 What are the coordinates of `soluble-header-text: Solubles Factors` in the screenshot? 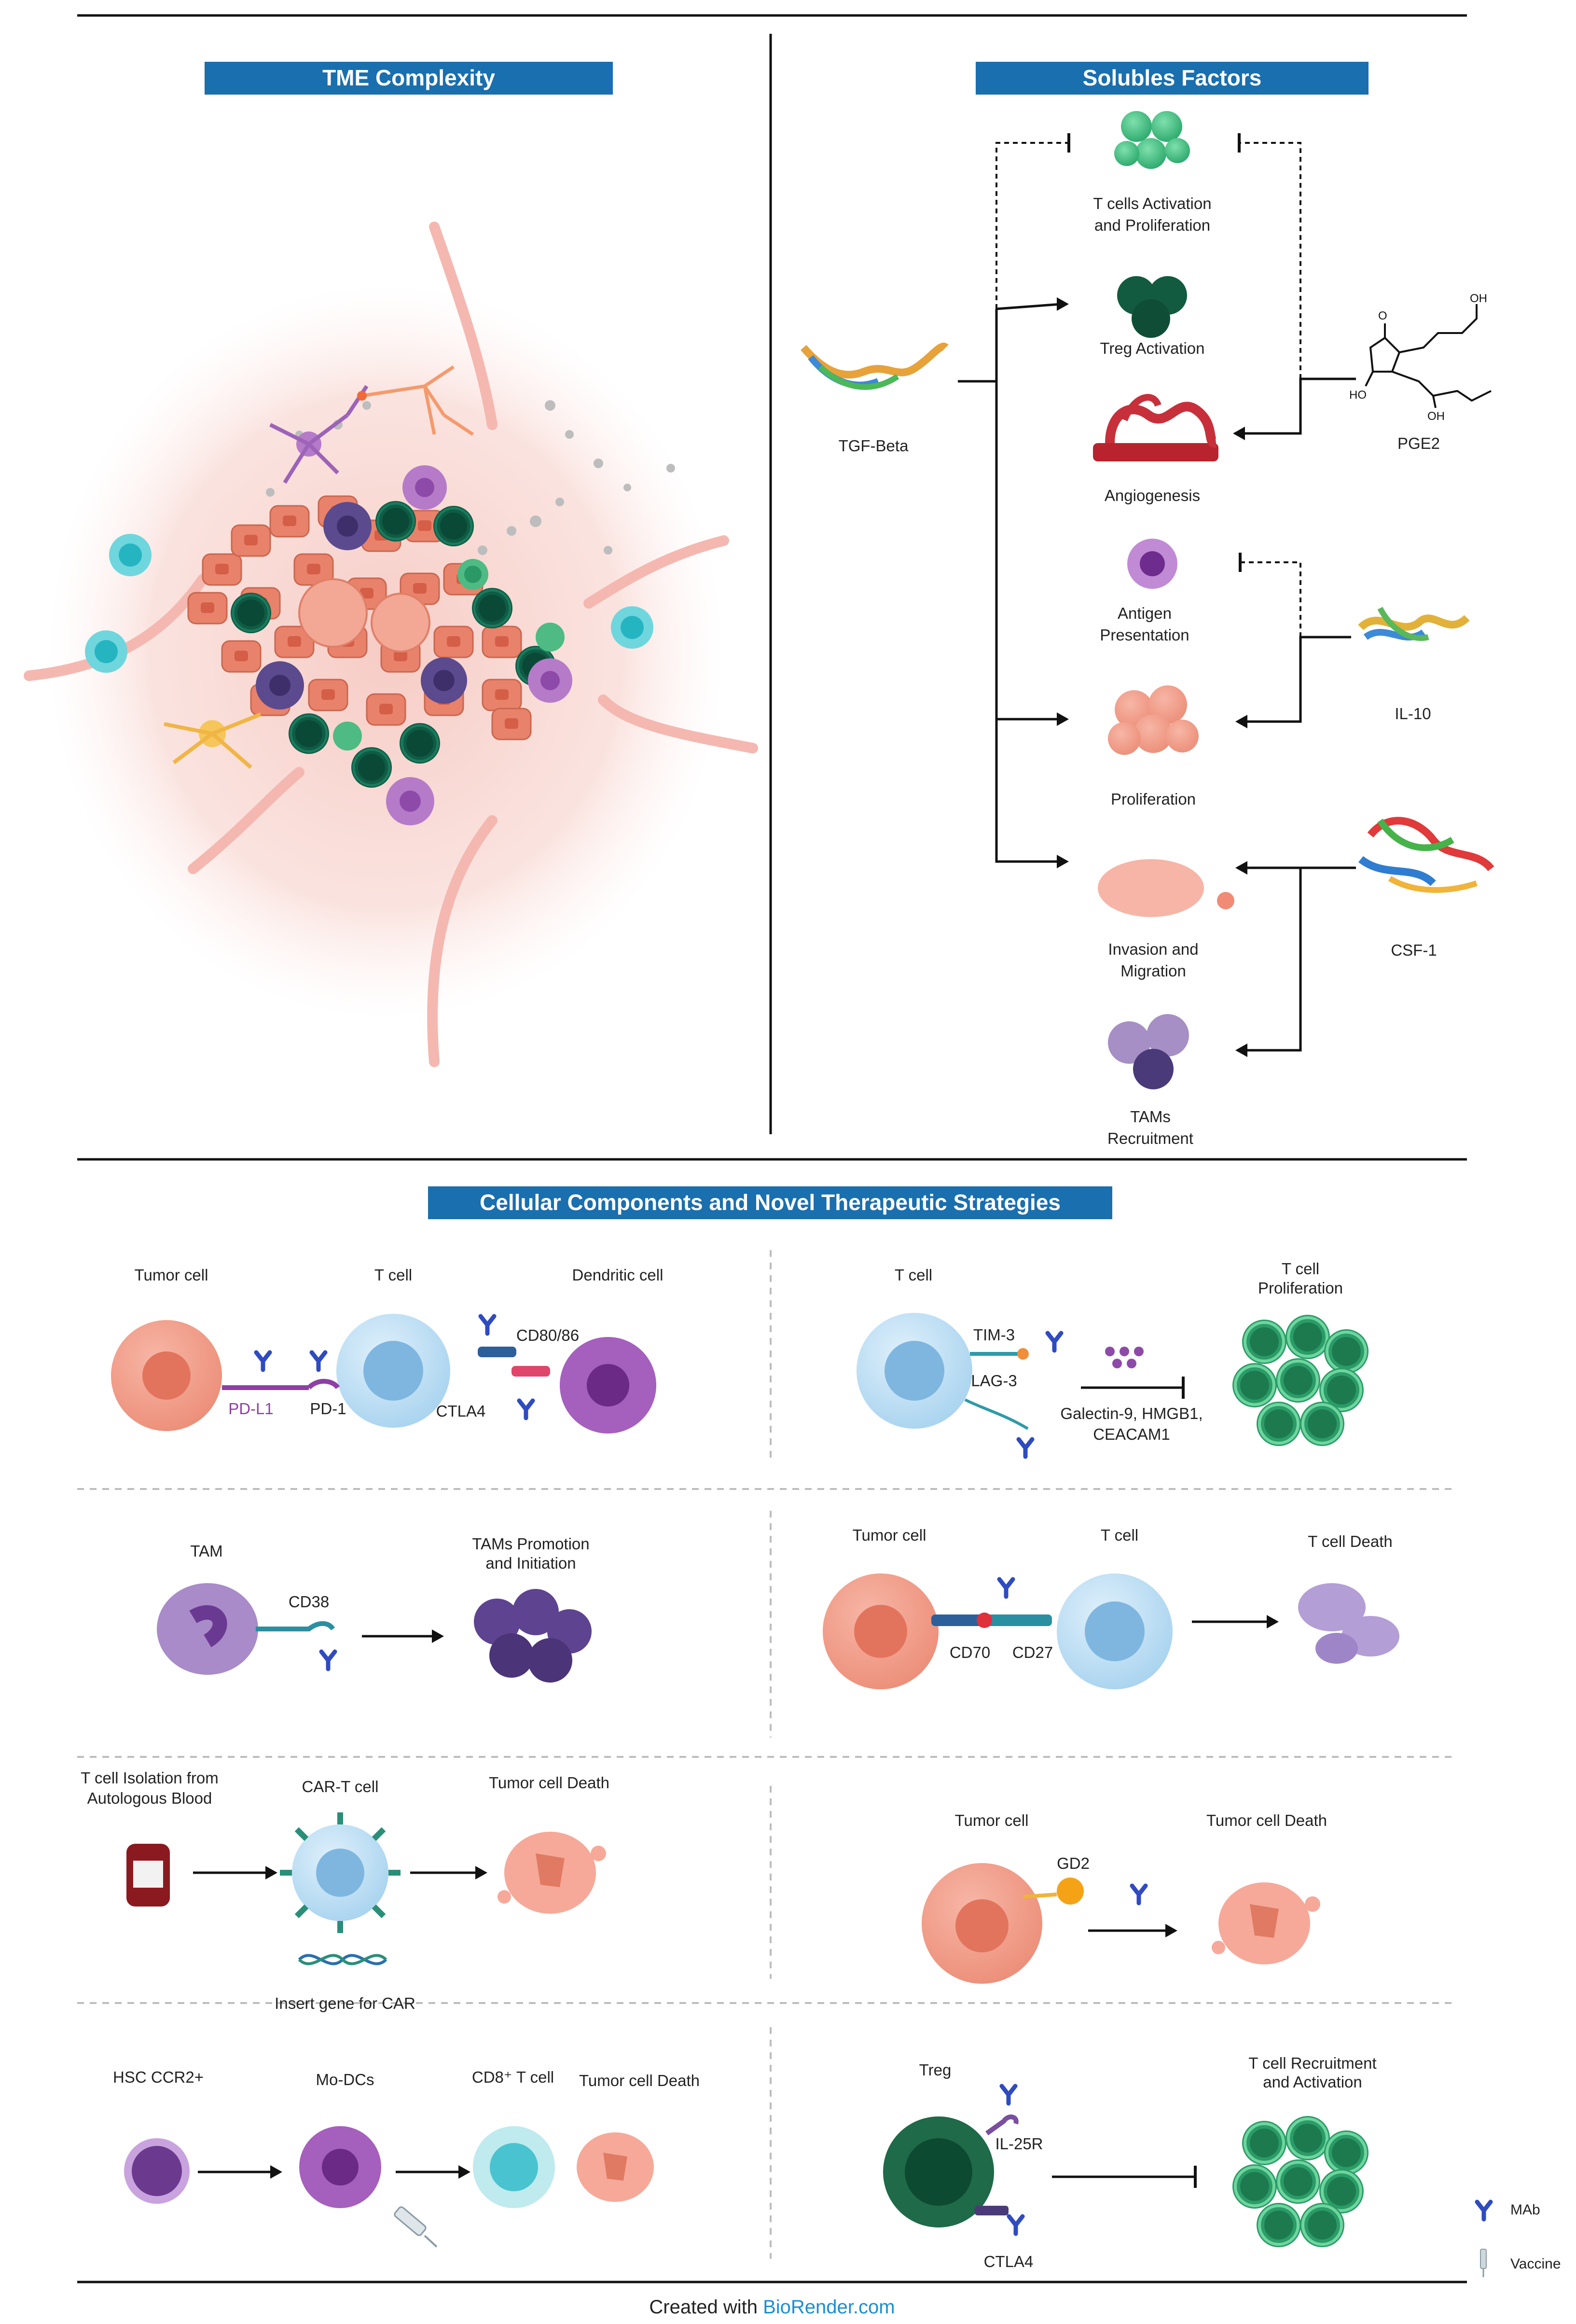 It's located at (1172, 77).